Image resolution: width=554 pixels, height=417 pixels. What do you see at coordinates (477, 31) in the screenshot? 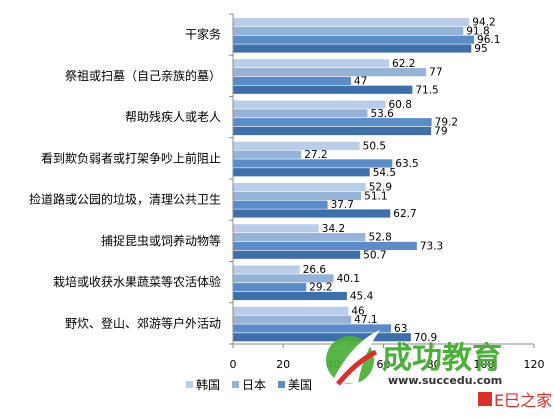
I see `data-label: 91.8` at bounding box center [477, 31].